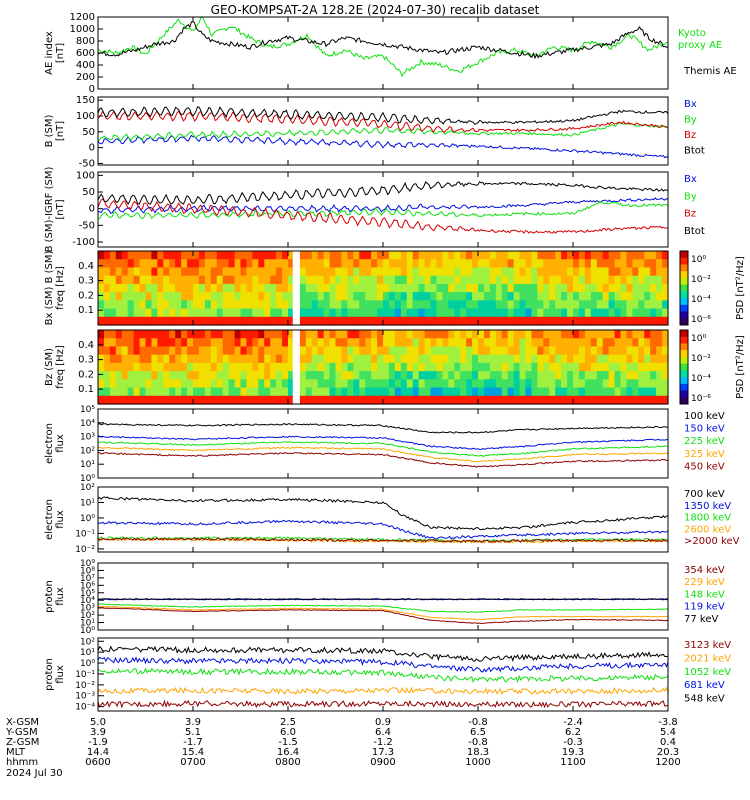  I want to click on legend-entry: Bx, so click(690, 179).